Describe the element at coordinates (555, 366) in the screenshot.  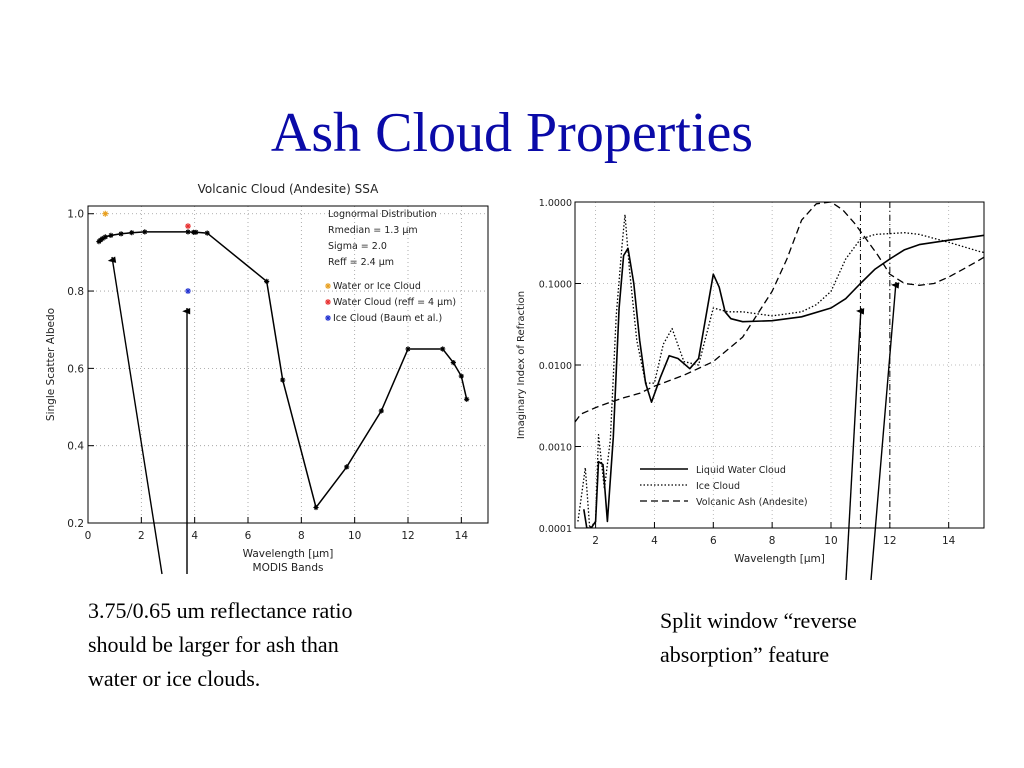
I see `y-tick-label: 0.0100` at that location.